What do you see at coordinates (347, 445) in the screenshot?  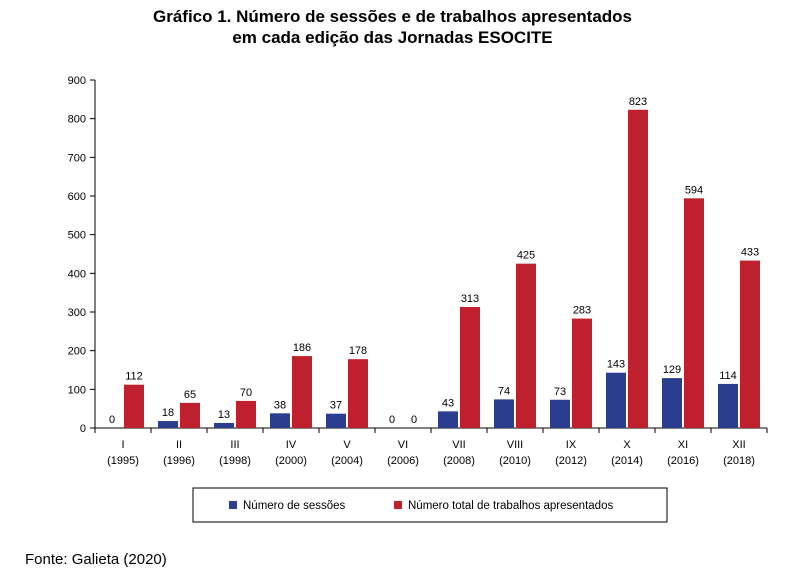 I see `x-tick-label-edition: V` at bounding box center [347, 445].